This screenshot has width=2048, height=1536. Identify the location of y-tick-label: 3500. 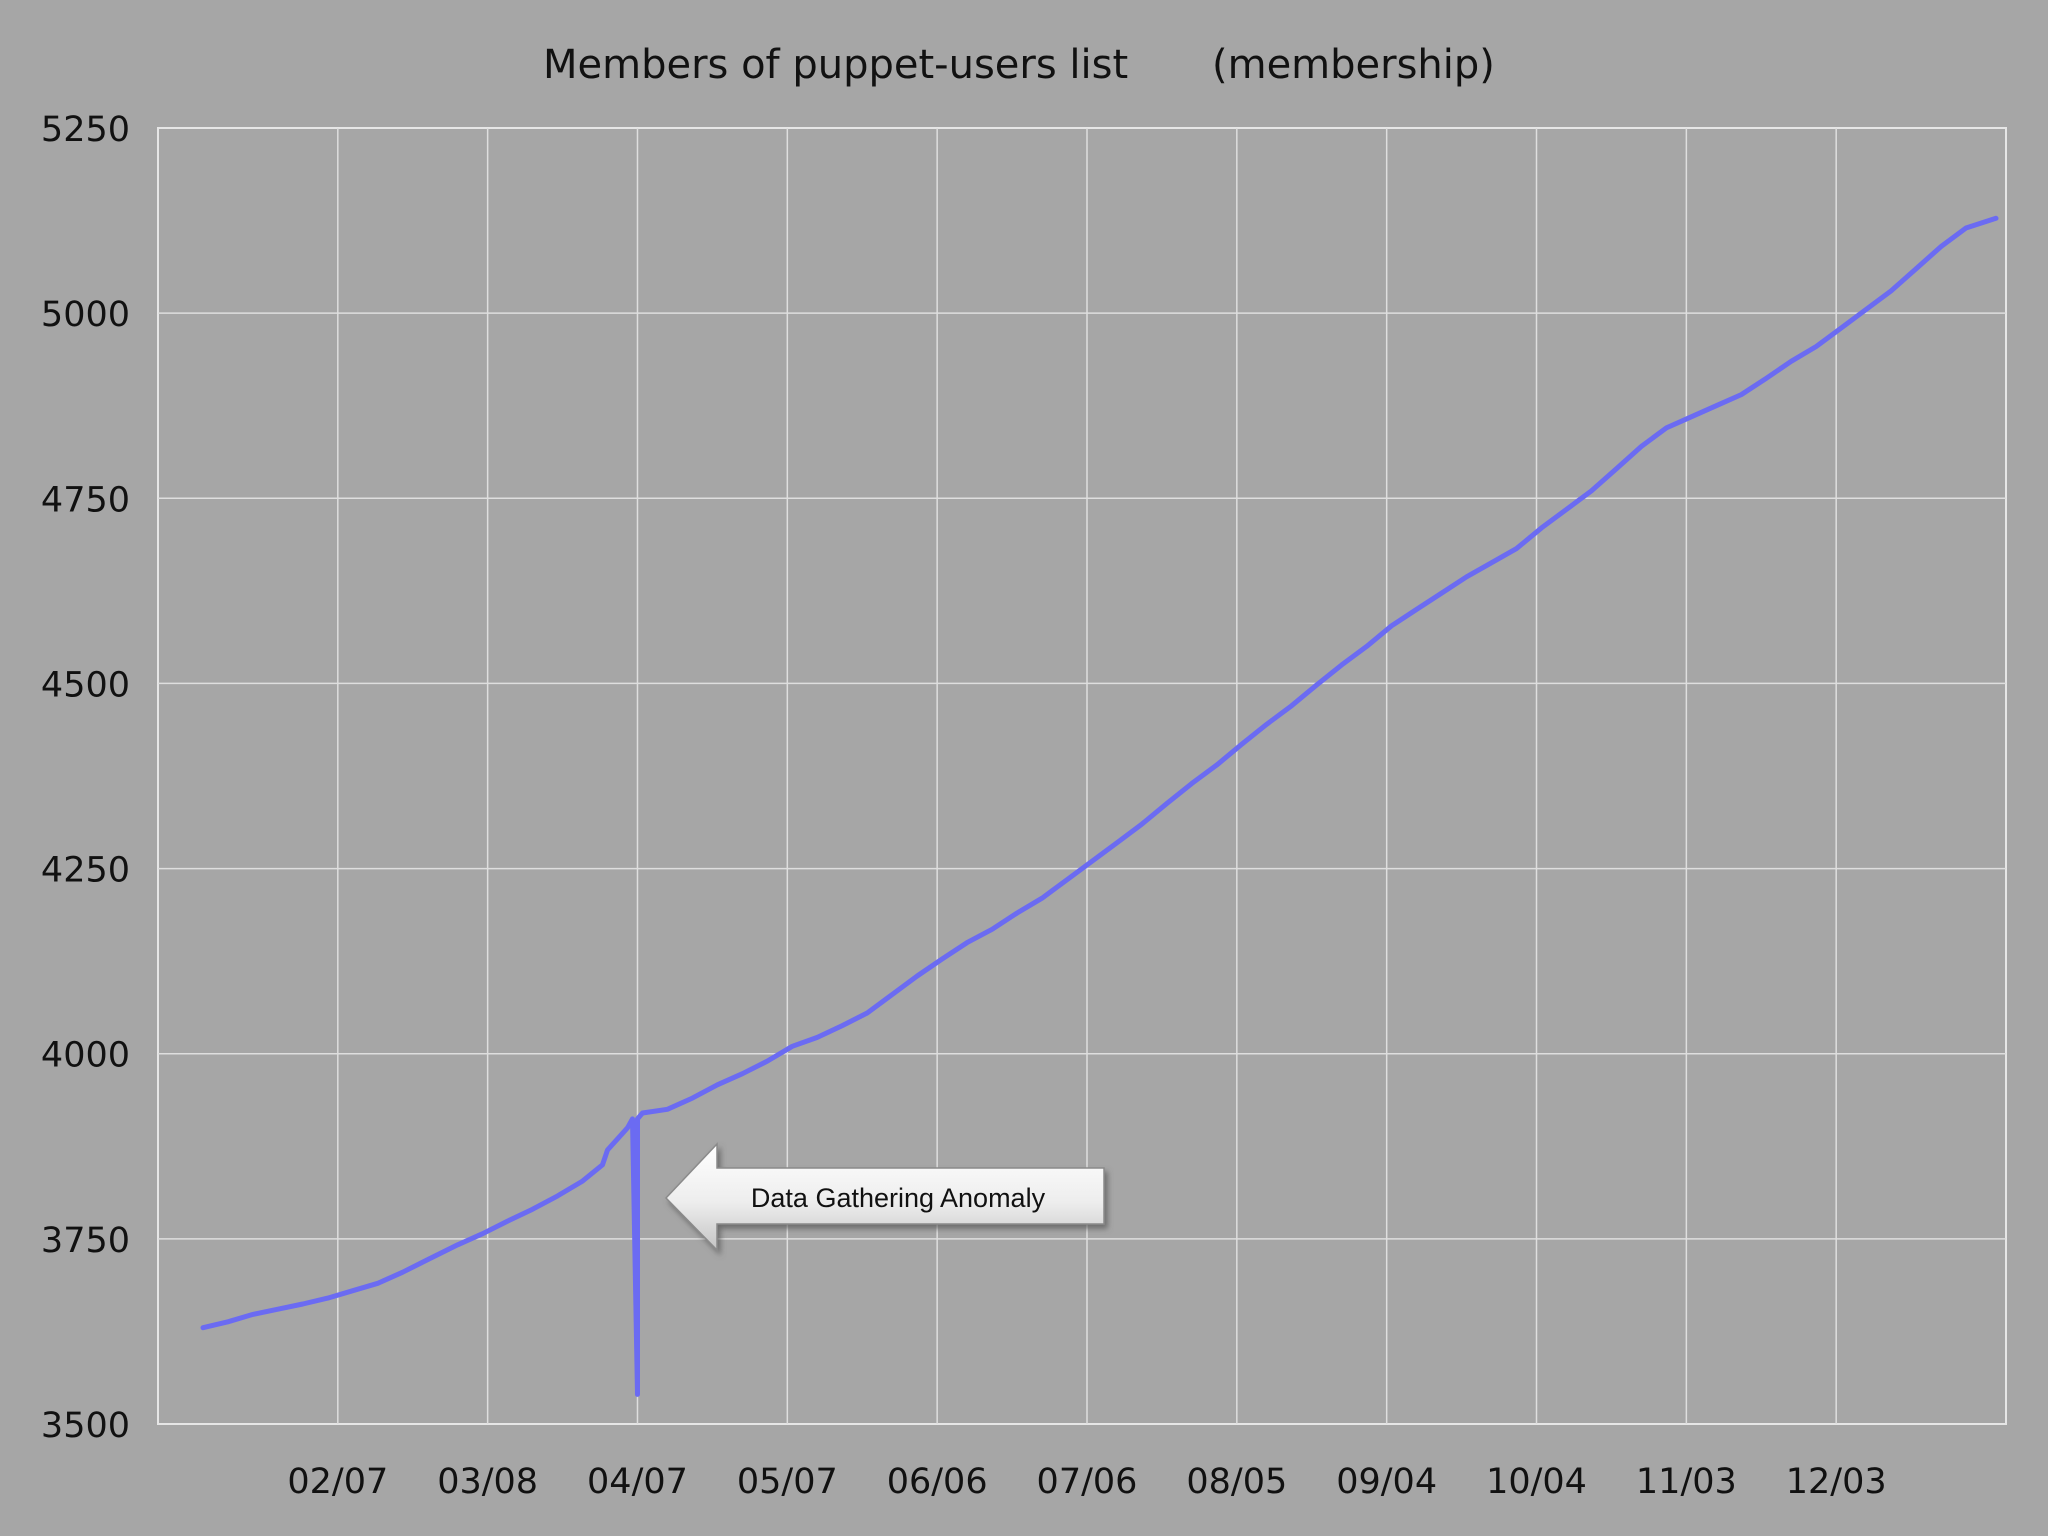
(85, 1426).